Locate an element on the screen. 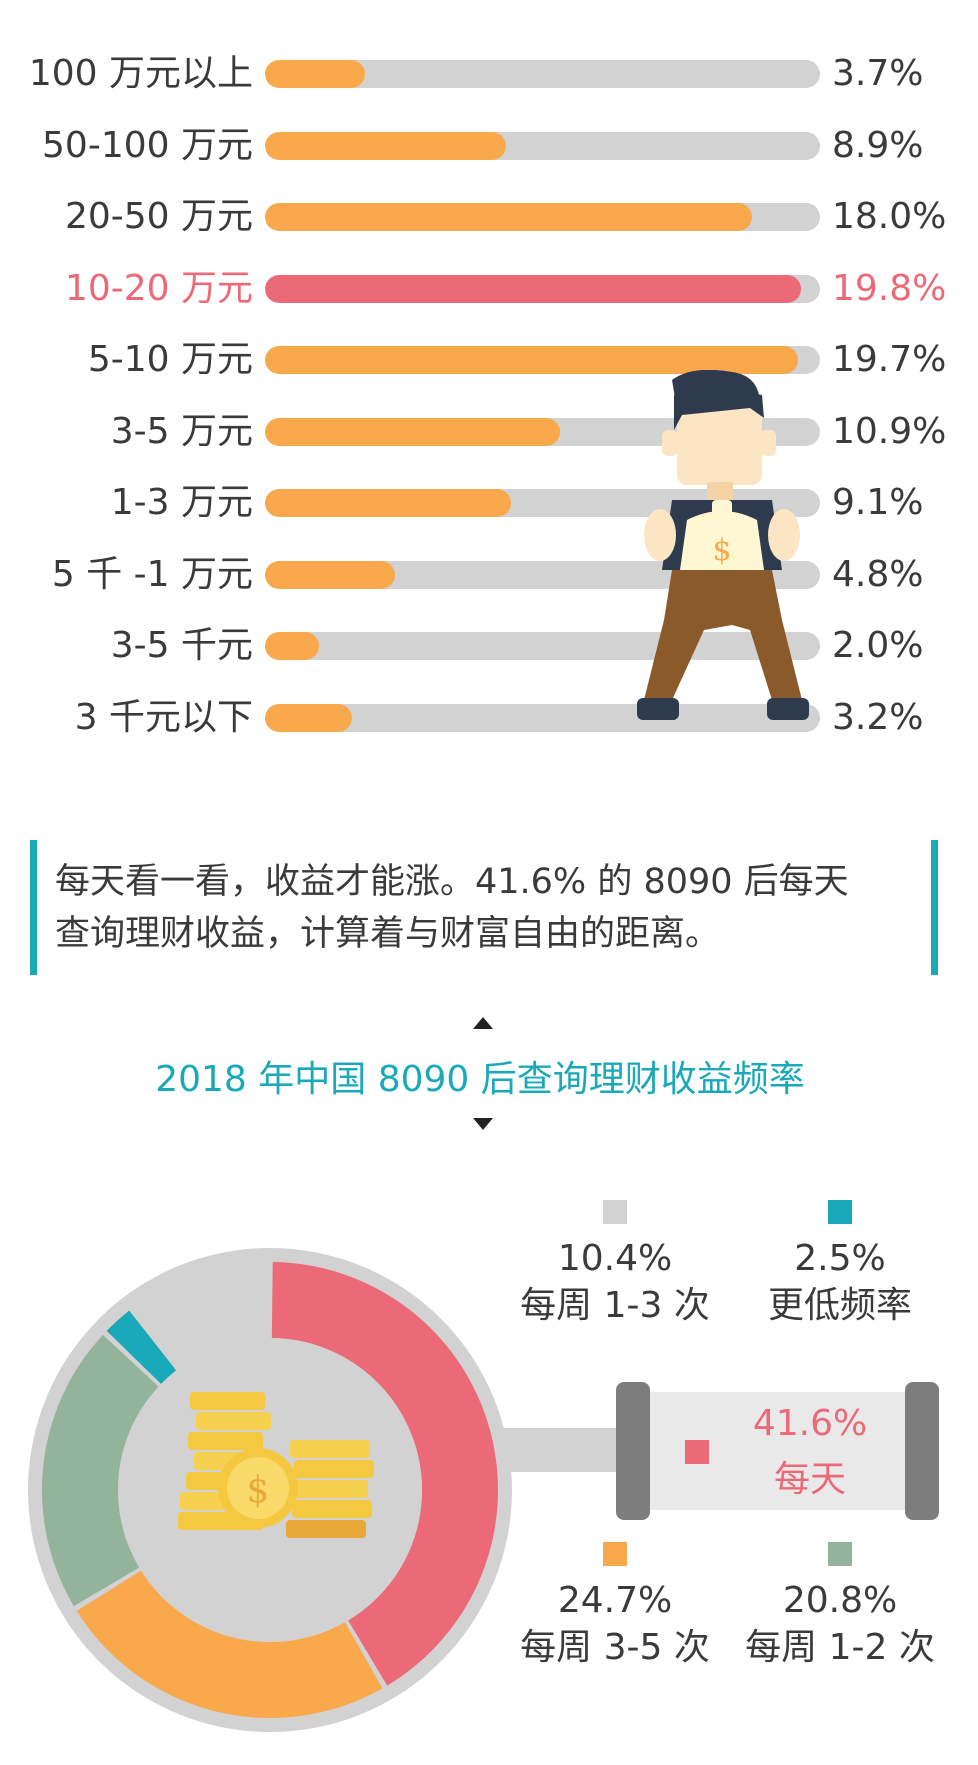 Image resolution: width=978 pixels, height=1765 pixels. bar-value-label: 9.1% is located at coordinates (878, 502).